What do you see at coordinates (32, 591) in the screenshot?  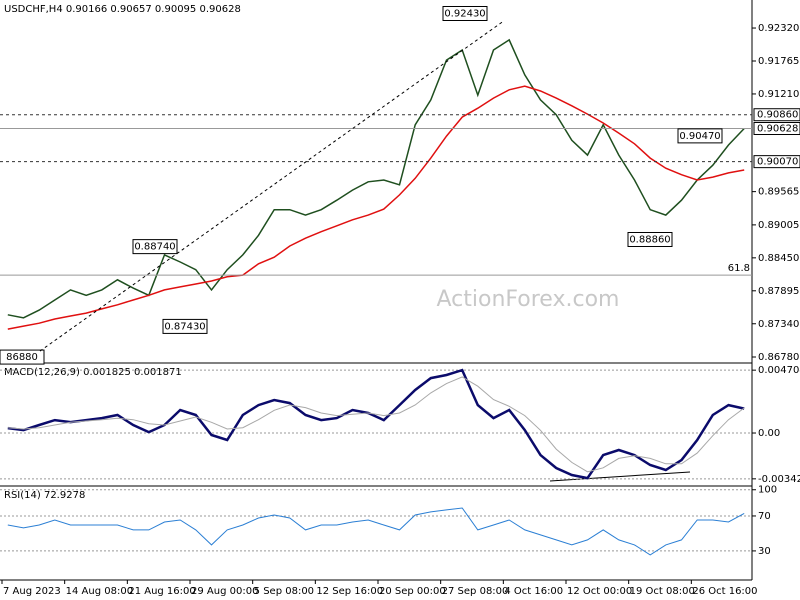 I see `x-tick-label: 7 Aug 2023` at bounding box center [32, 591].